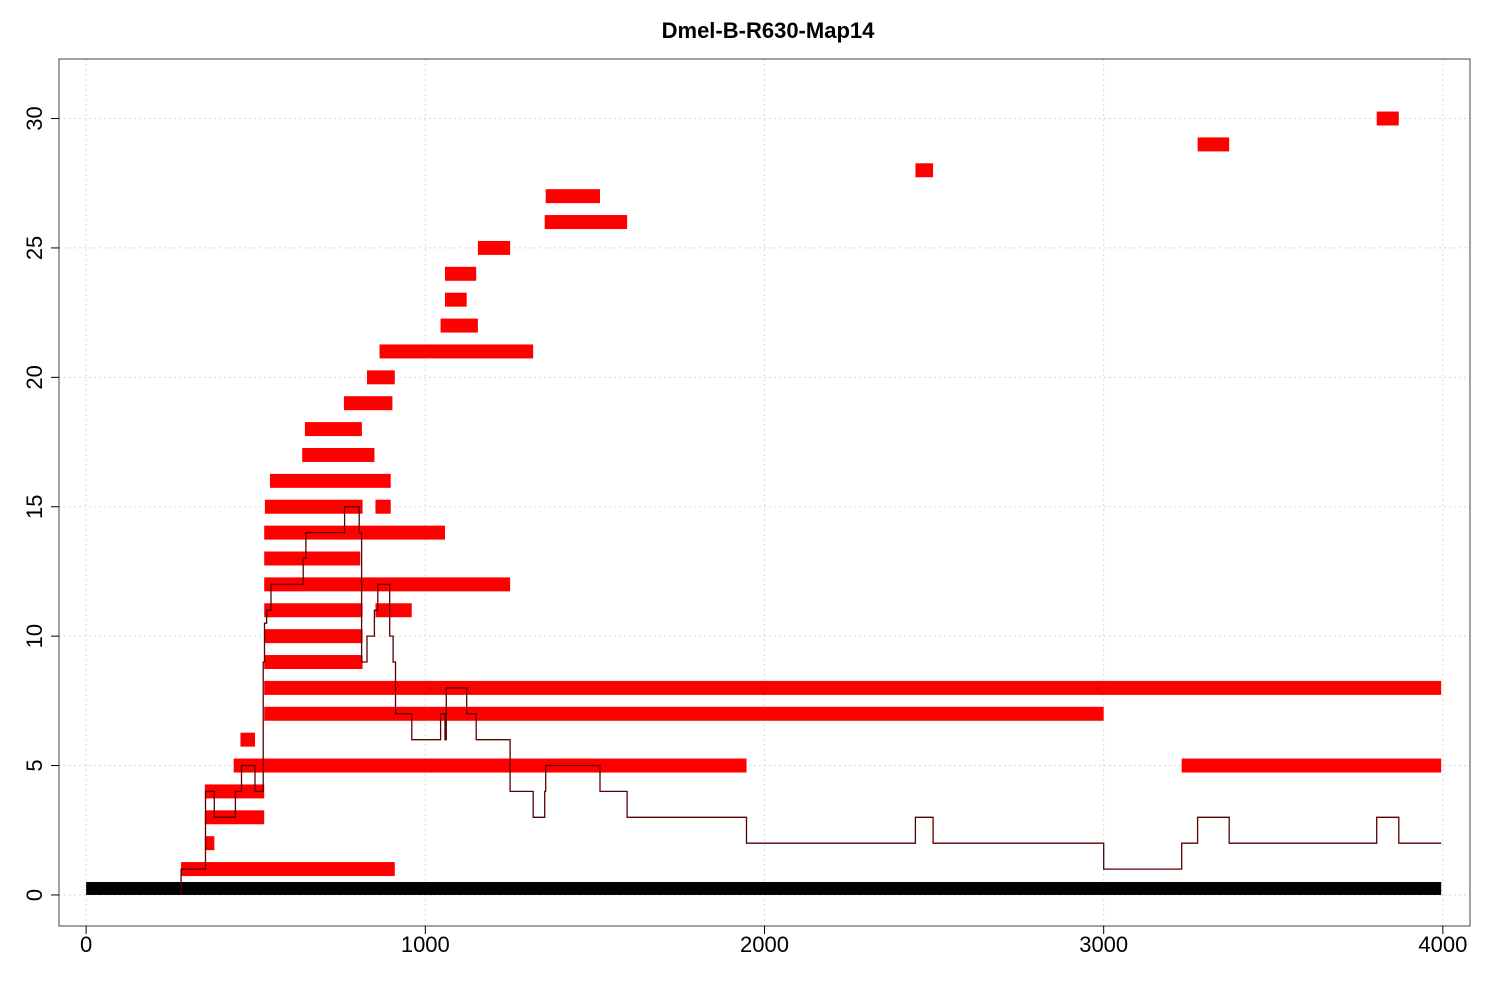  I want to click on x-axis: 0 1000 2000 3000 4000, so click(773, 941).